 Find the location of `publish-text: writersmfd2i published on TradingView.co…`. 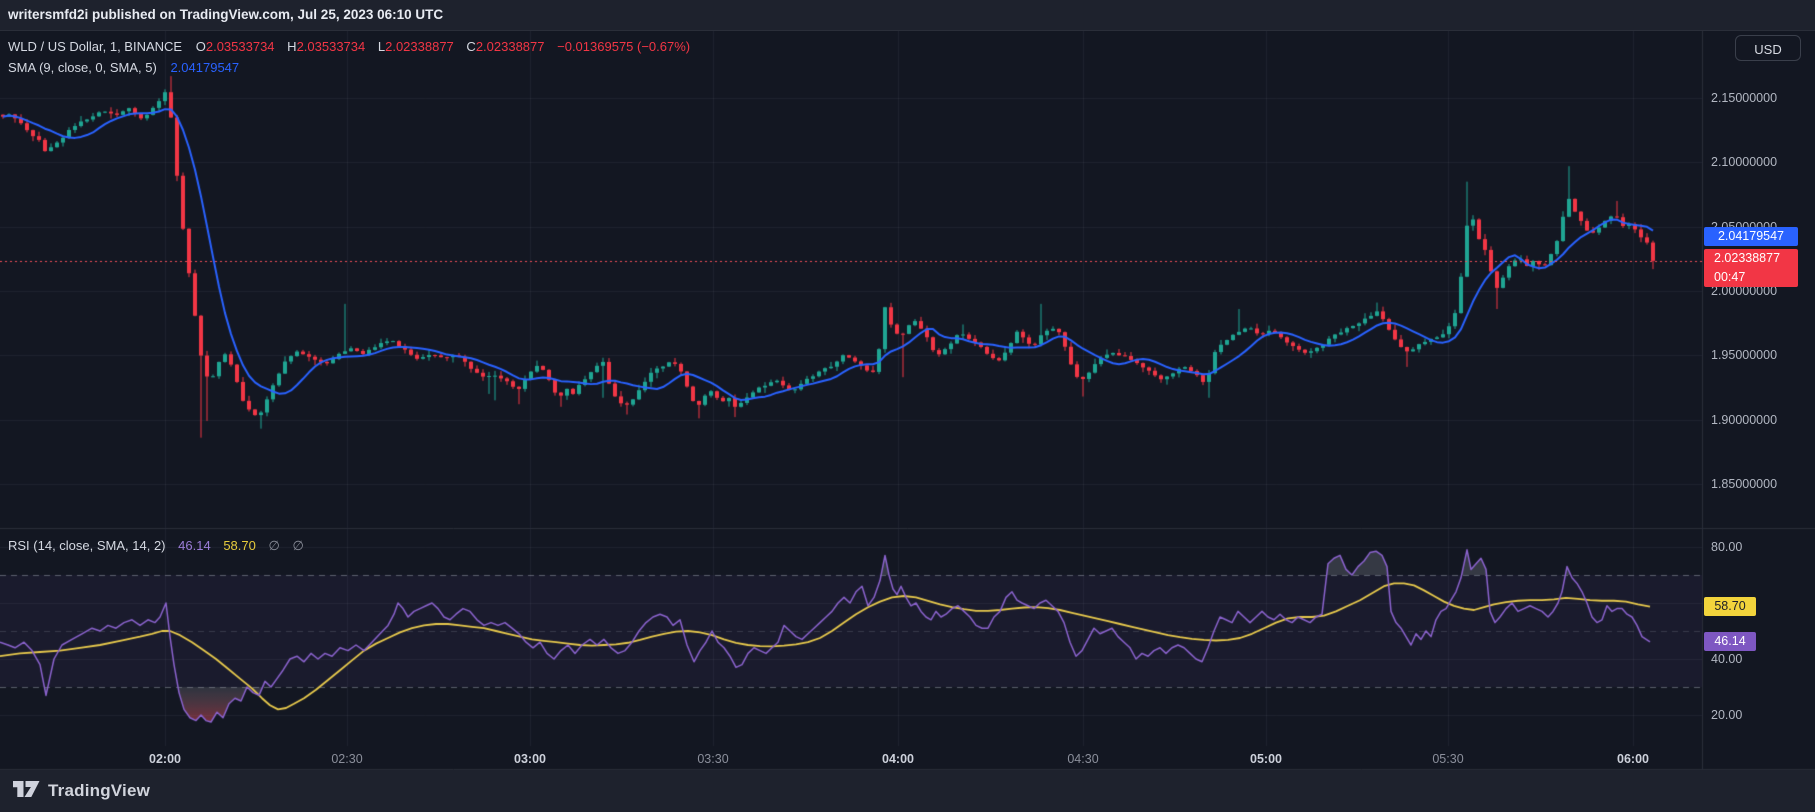

publish-text: writersmfd2i published on TradingView.co… is located at coordinates (226, 14).